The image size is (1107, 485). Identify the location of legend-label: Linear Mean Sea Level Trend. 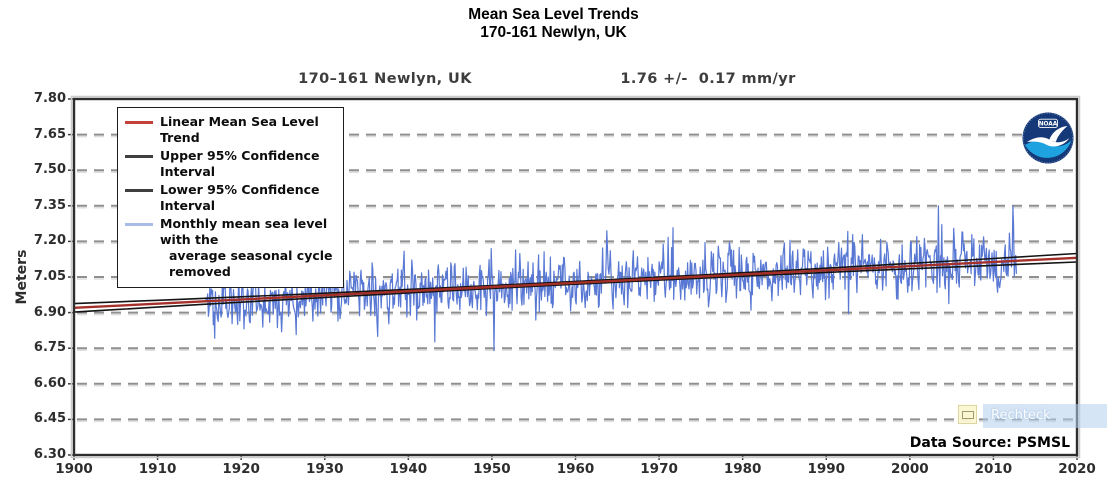
(239, 129).